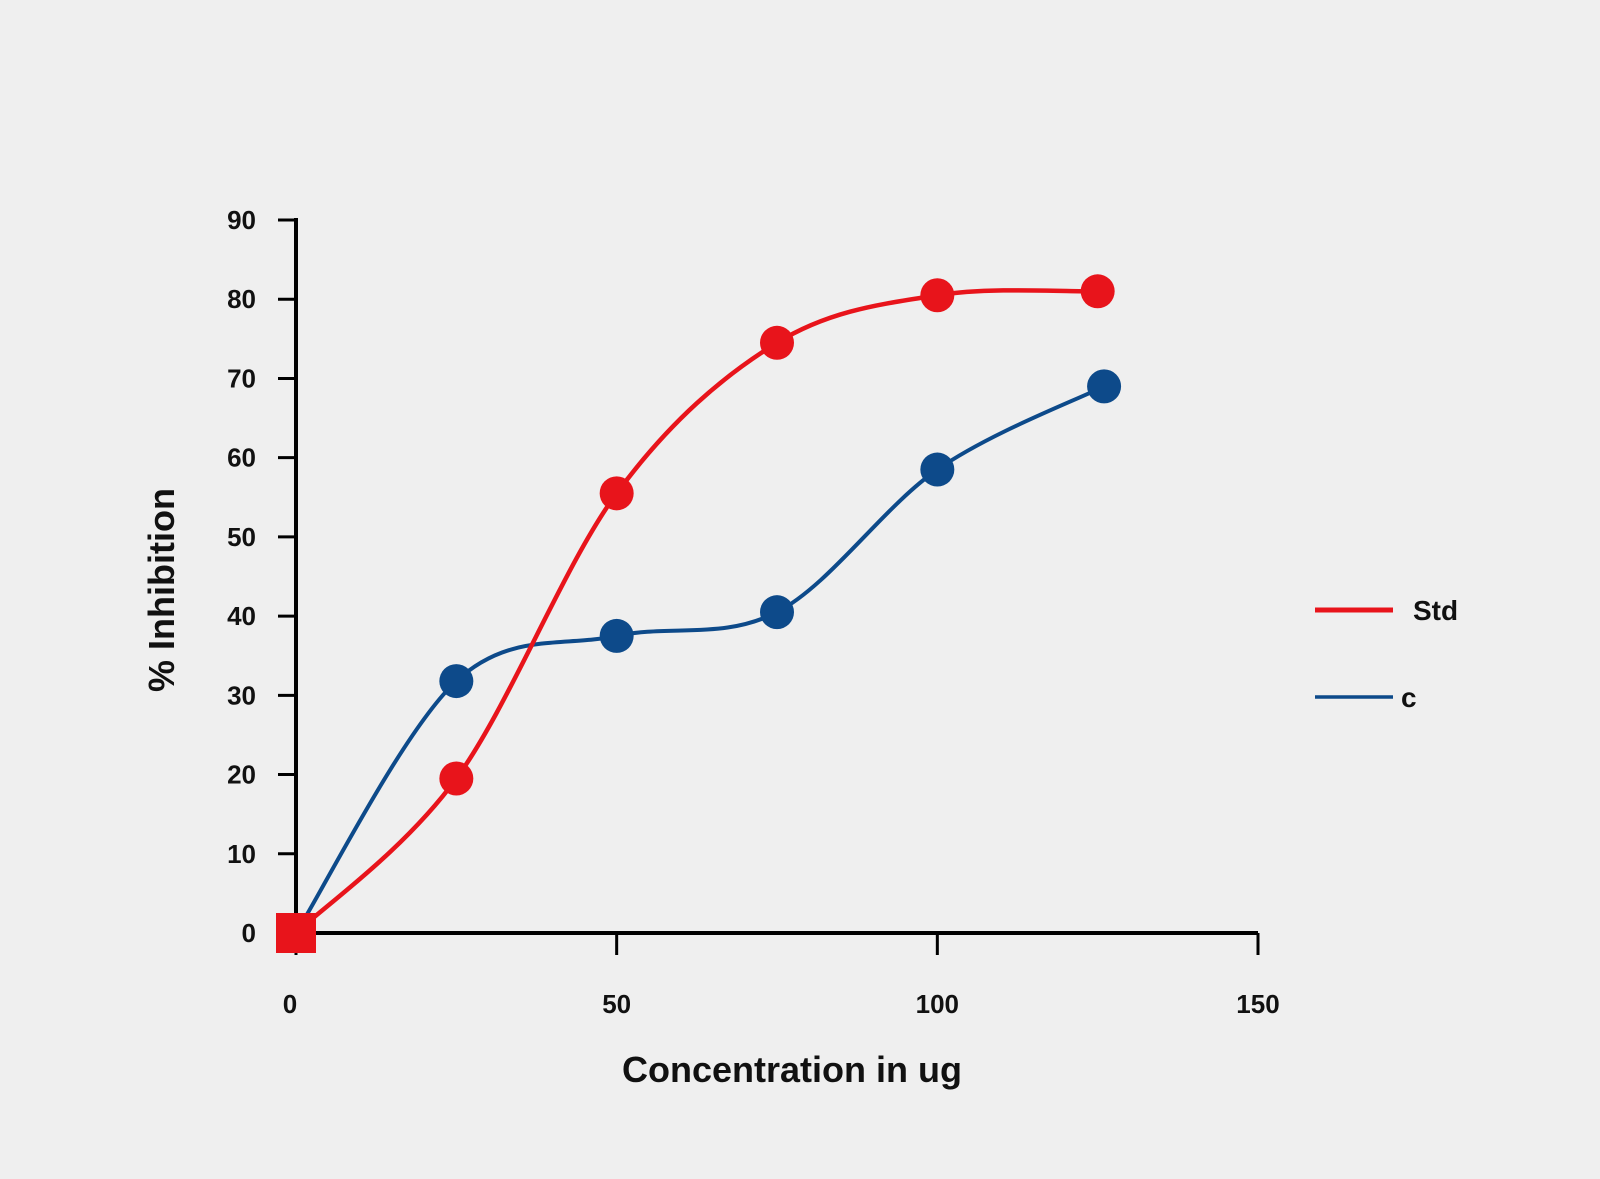  What do you see at coordinates (290, 1004) in the screenshot?
I see `x-tick-label: 0` at bounding box center [290, 1004].